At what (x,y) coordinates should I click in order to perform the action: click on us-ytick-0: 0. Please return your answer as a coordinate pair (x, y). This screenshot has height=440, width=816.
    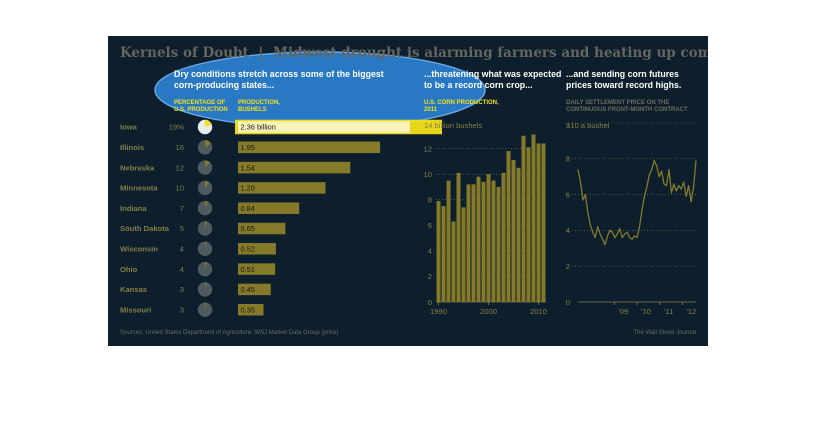
    Looking at the image, I should click on (430, 302).